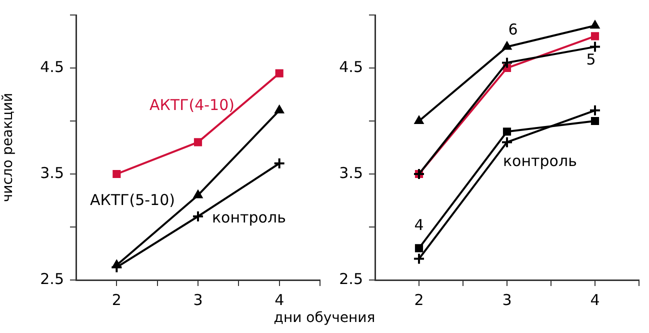 The height and width of the screenshot is (333, 649). I want to click on series-label: 6, so click(513, 29).